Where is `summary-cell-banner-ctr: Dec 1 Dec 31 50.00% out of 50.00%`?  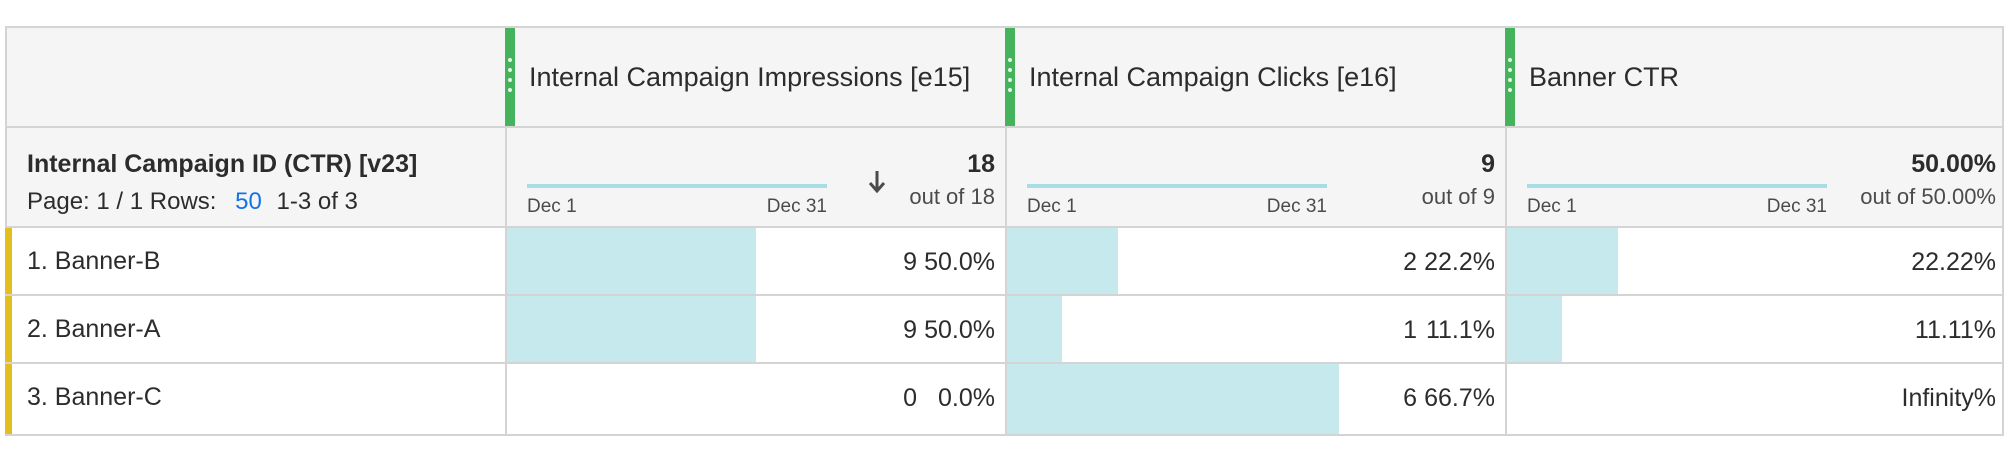 summary-cell-banner-ctr: Dec 1 Dec 31 50.00% out of 50.00% is located at coordinates (1755, 177).